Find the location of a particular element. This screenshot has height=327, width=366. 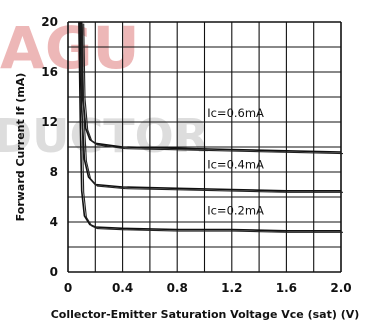

x-tick-label: 0.8 is located at coordinates (177, 288).